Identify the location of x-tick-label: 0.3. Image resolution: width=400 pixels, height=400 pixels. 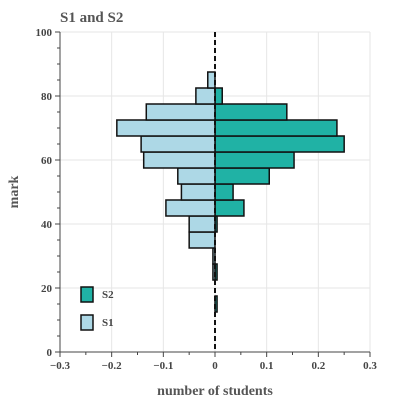
(370, 366).